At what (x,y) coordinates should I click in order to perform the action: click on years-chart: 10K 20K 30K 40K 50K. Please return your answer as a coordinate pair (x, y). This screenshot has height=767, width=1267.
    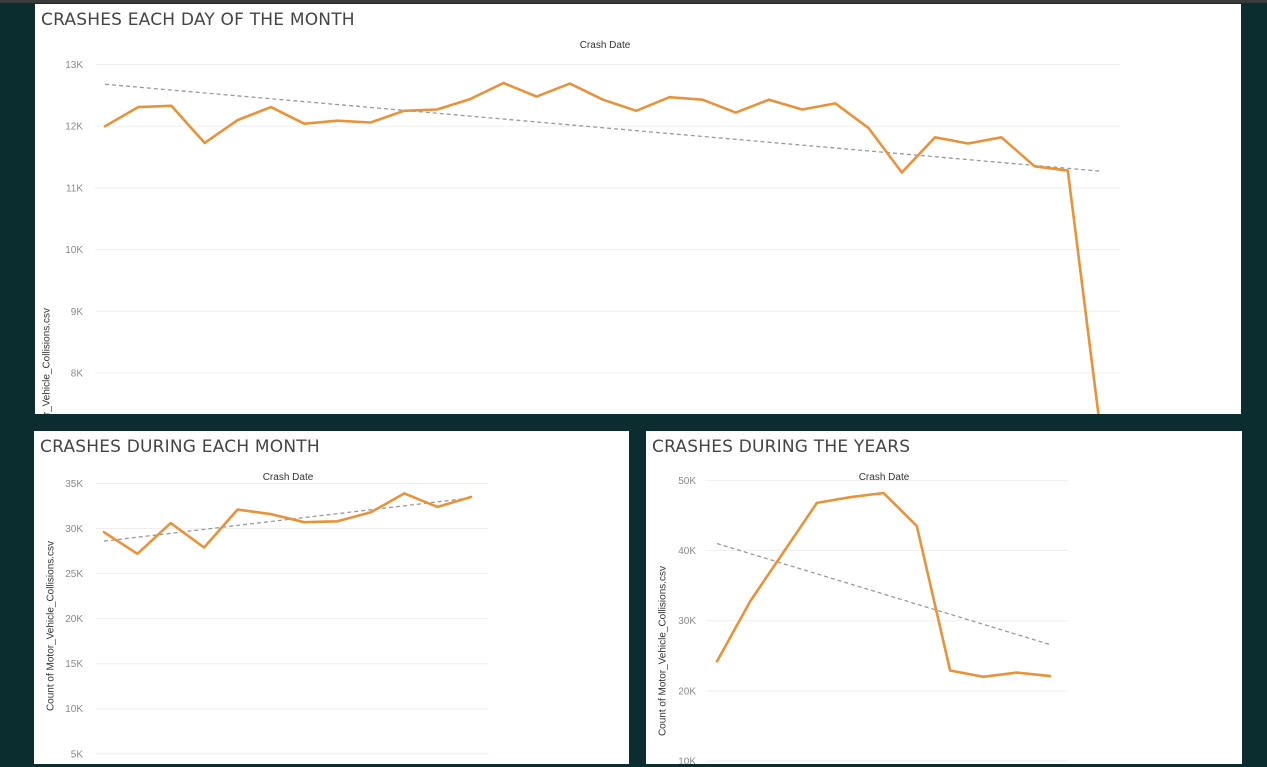
    Looking at the image, I should click on (873, 620).